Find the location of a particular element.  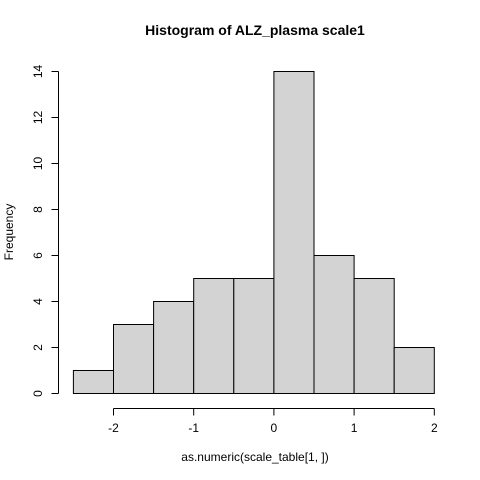

y-axis: 0 2 4 6 8 10 12 14 is located at coordinates (45, 231).